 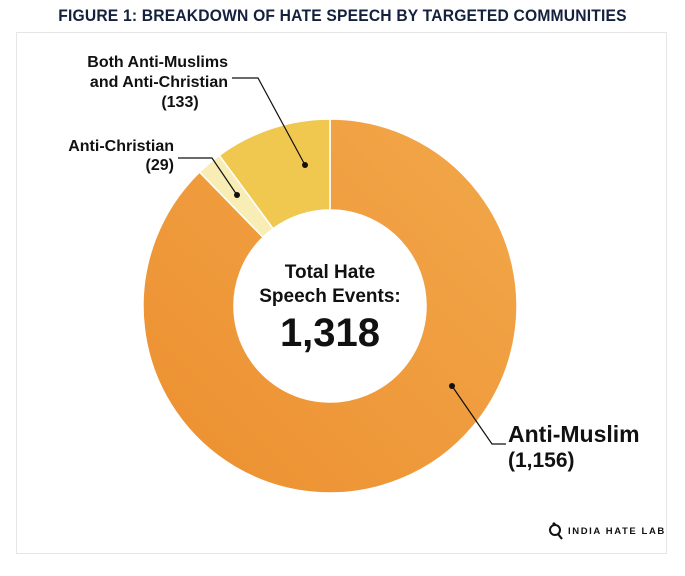 I want to click on label-anti-christian: Anti-Christian, so click(x=121, y=146).